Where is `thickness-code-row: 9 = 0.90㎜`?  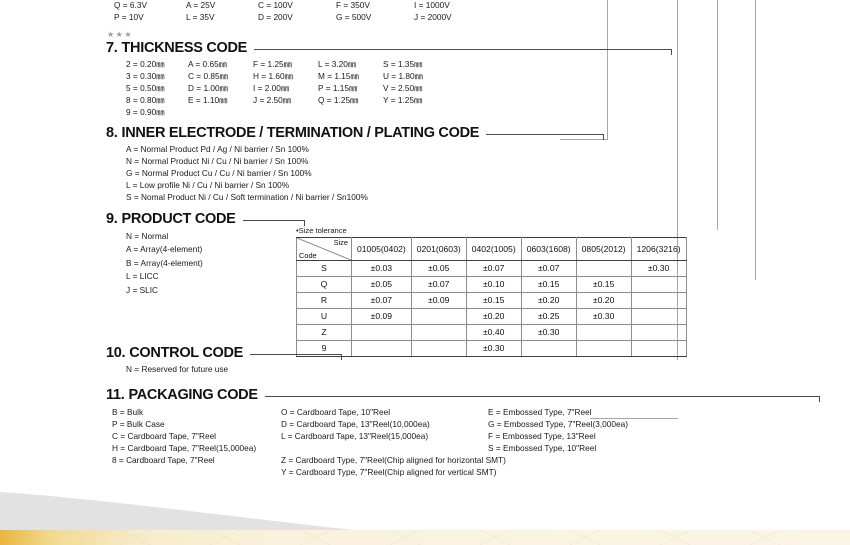 thickness-code-row: 9 = 0.90㎜ is located at coordinates (274, 113).